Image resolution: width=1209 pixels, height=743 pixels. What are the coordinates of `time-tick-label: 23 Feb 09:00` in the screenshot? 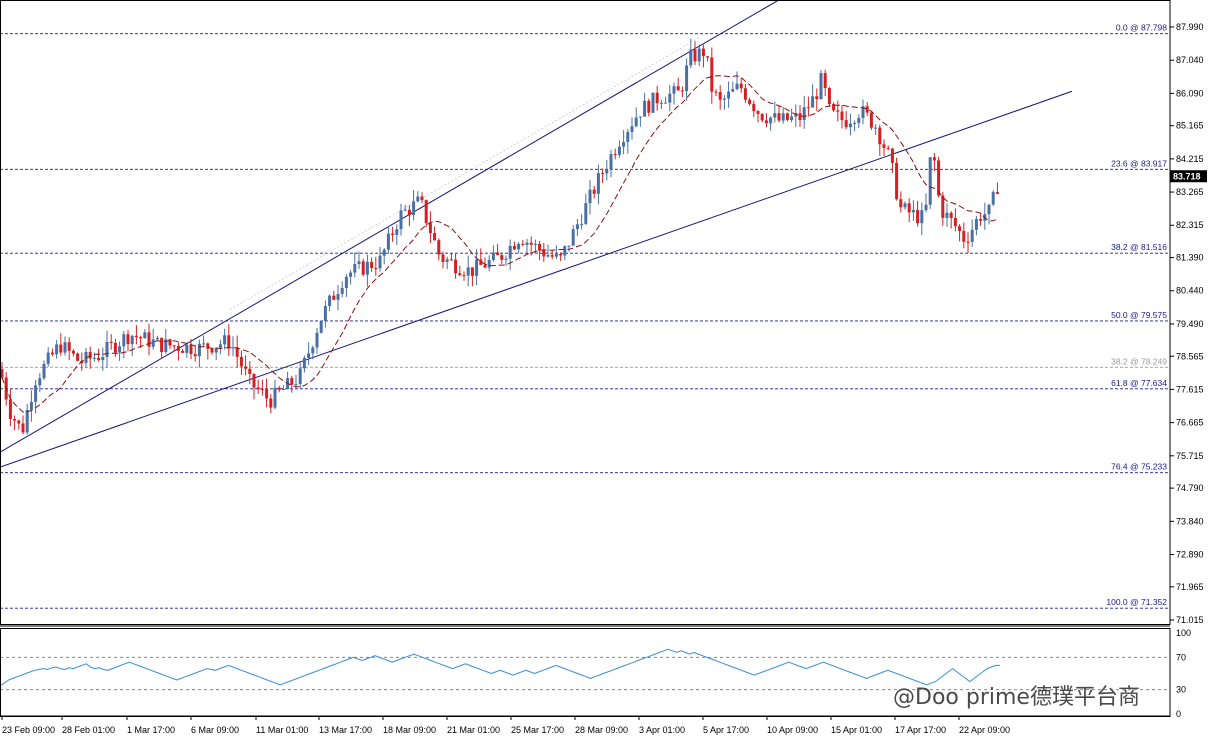 It's located at (28, 730).